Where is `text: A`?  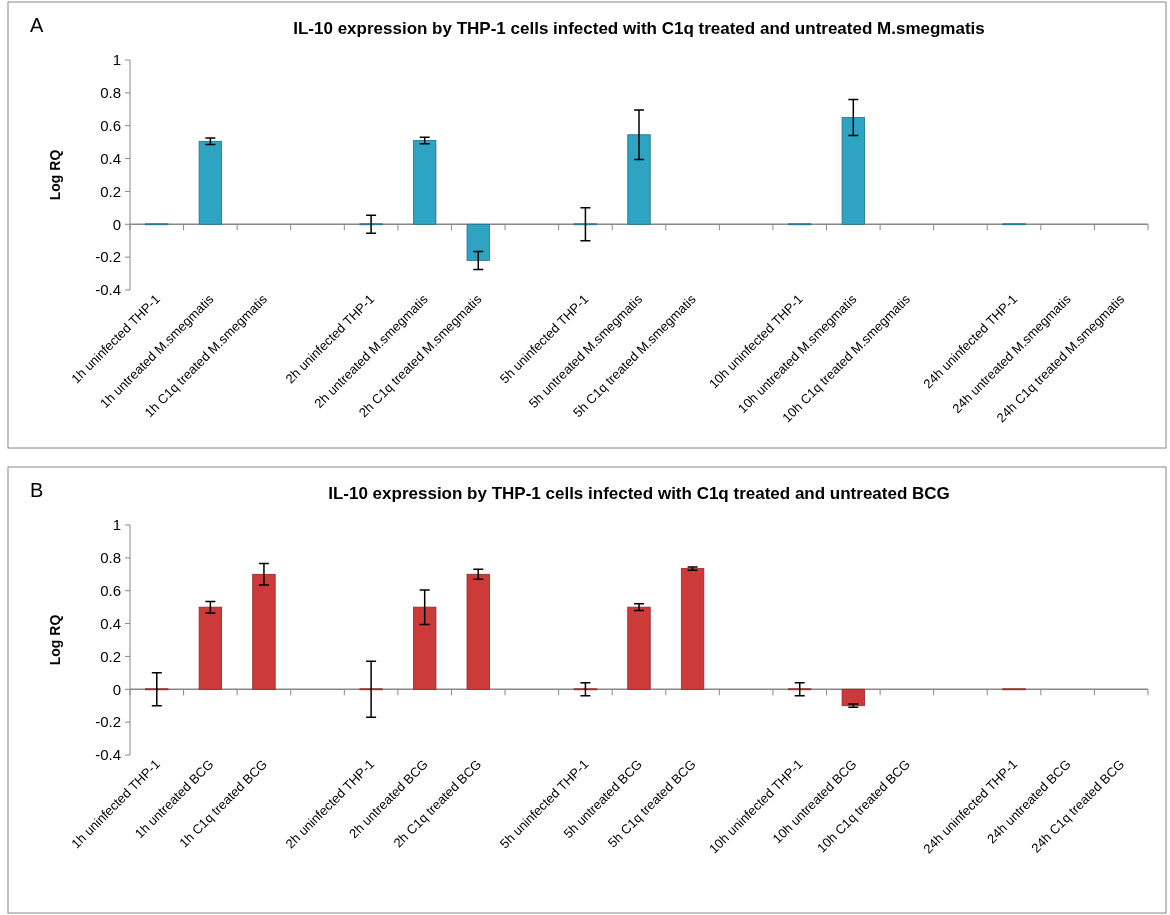
text: A is located at coordinates (37, 25).